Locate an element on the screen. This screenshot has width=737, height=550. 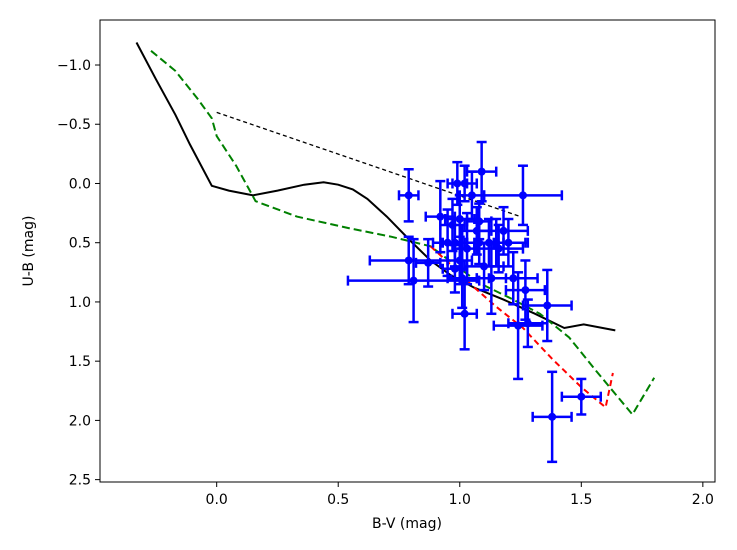
y-tick-label: 2.5 is located at coordinates (80, 481).